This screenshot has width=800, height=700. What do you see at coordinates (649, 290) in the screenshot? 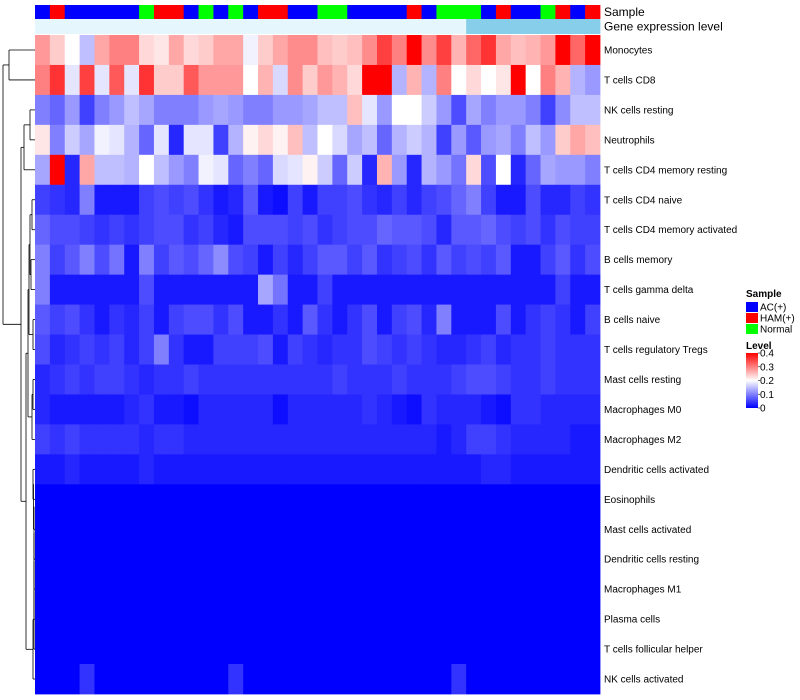
I see `row-label: T cells gamma delta` at bounding box center [649, 290].